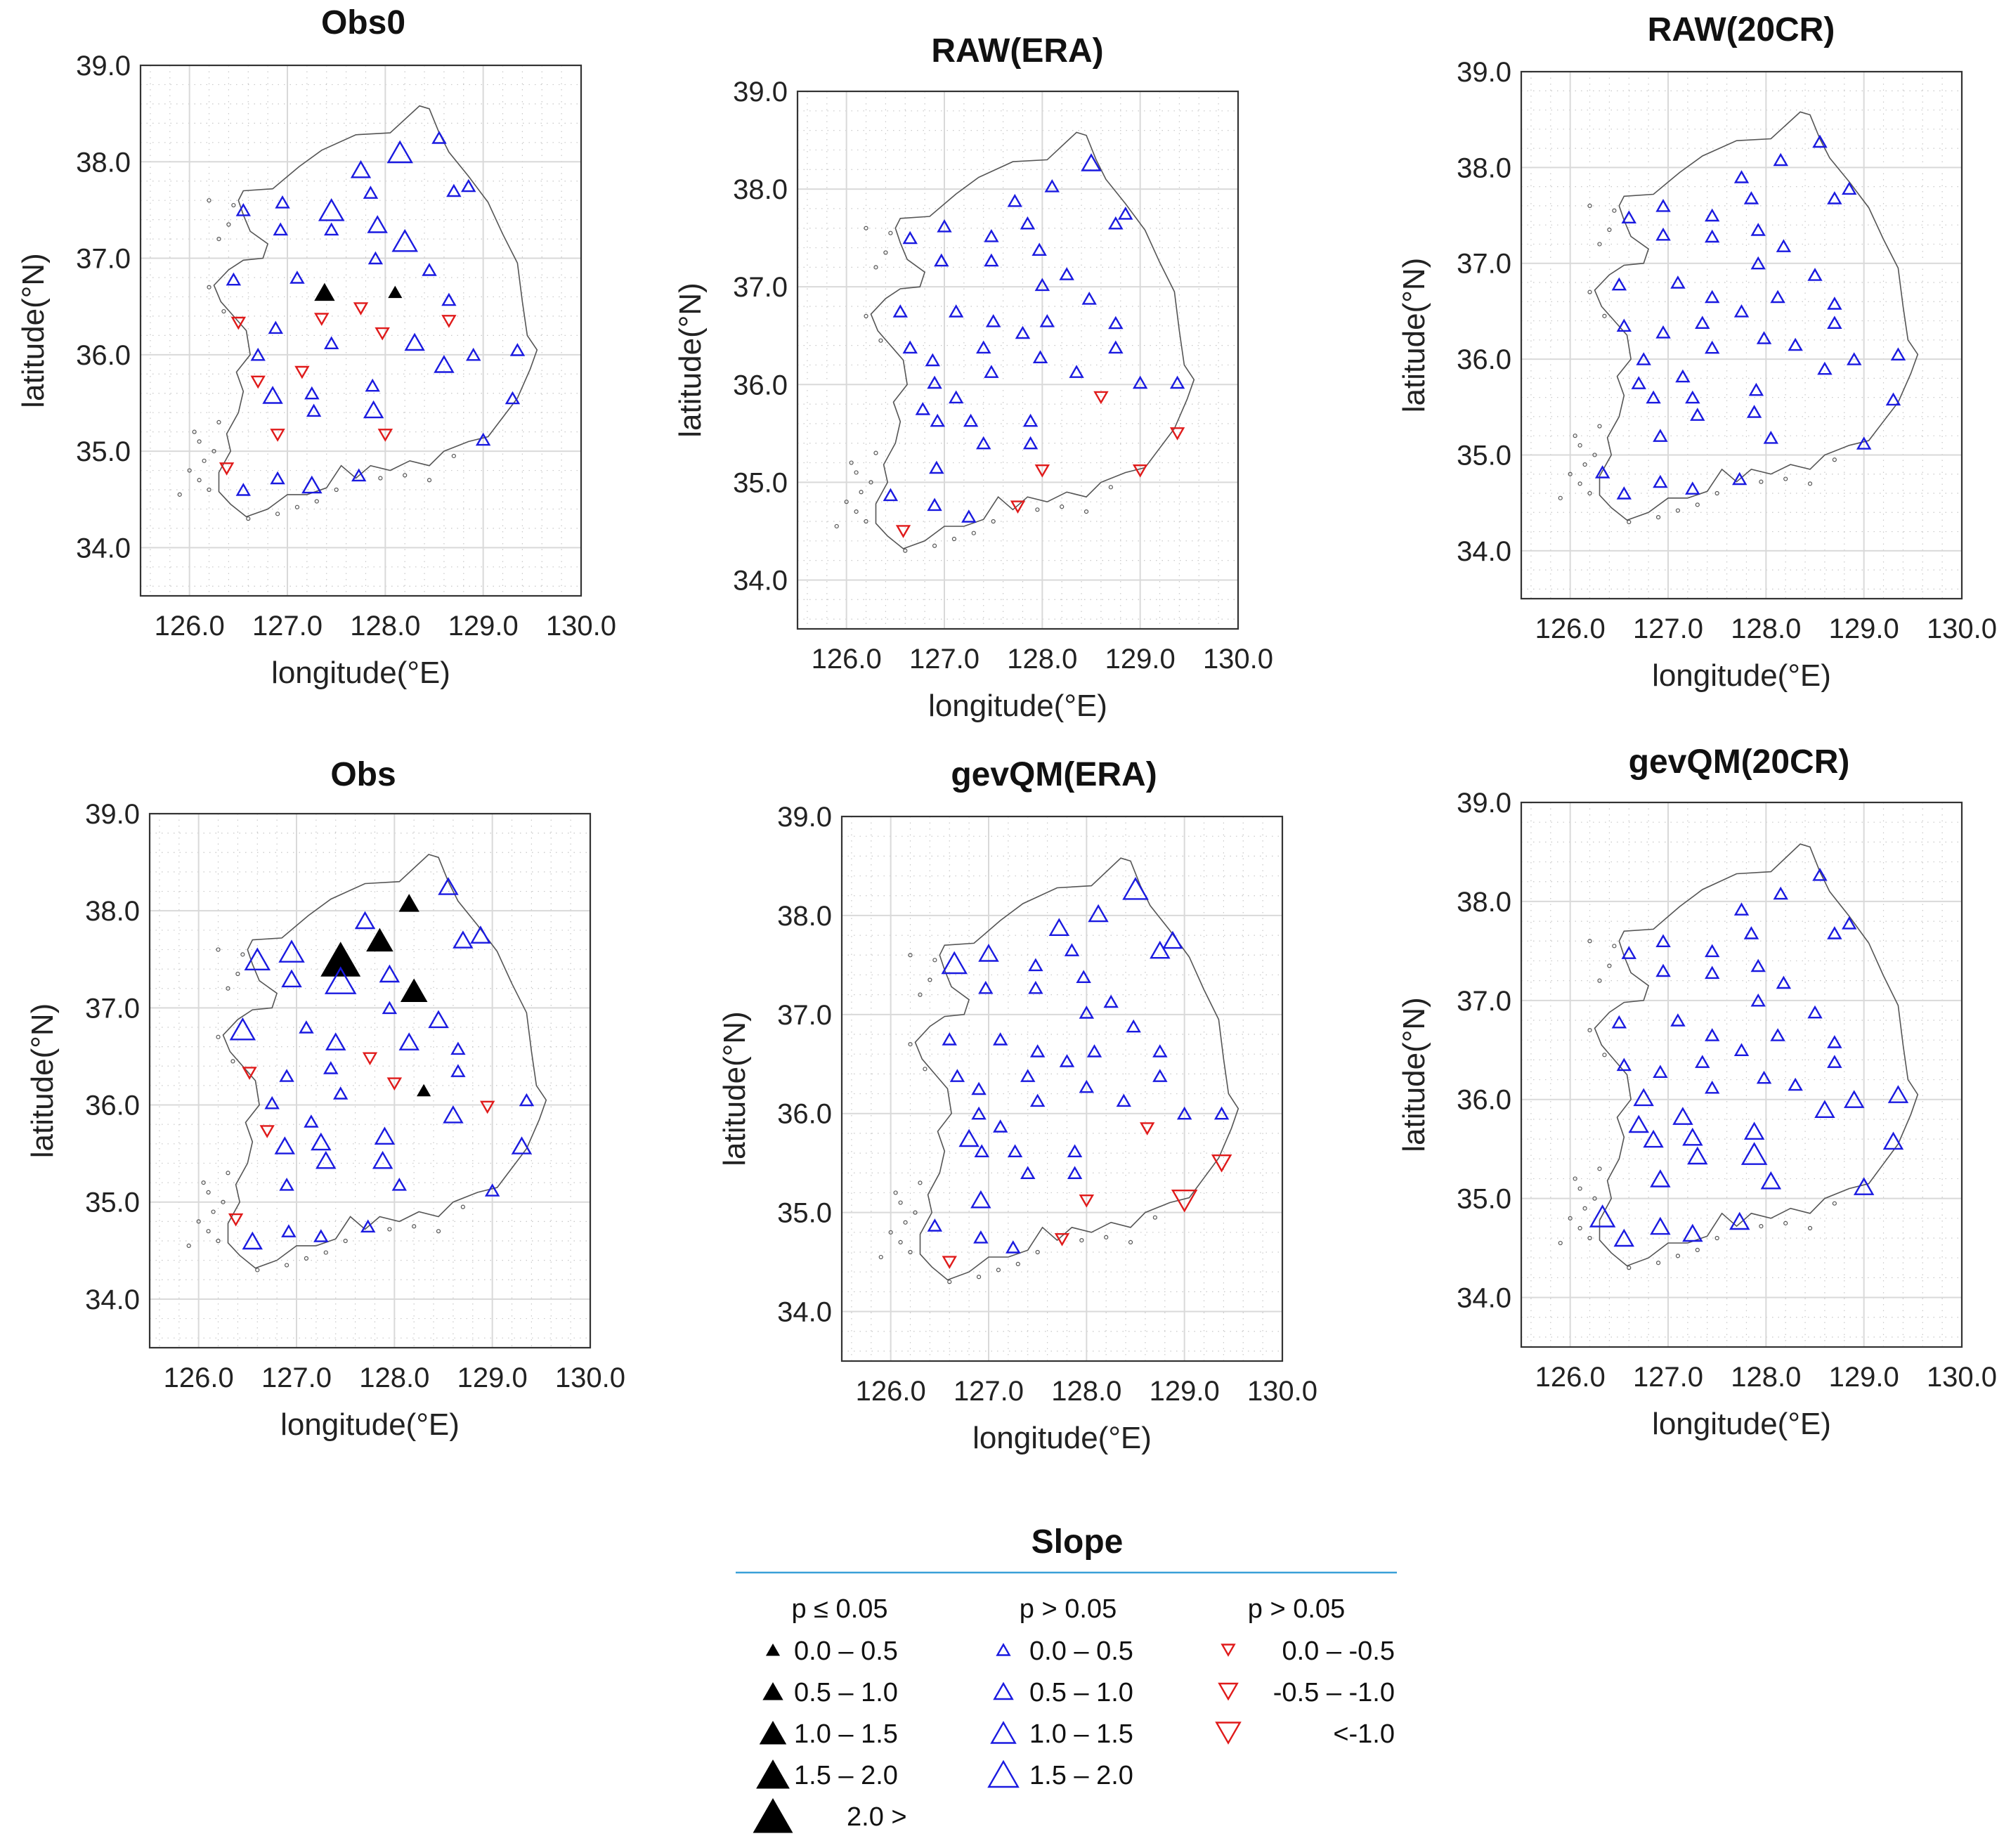  What do you see at coordinates (375, 311) in the screenshot?
I see `coastline` at bounding box center [375, 311].